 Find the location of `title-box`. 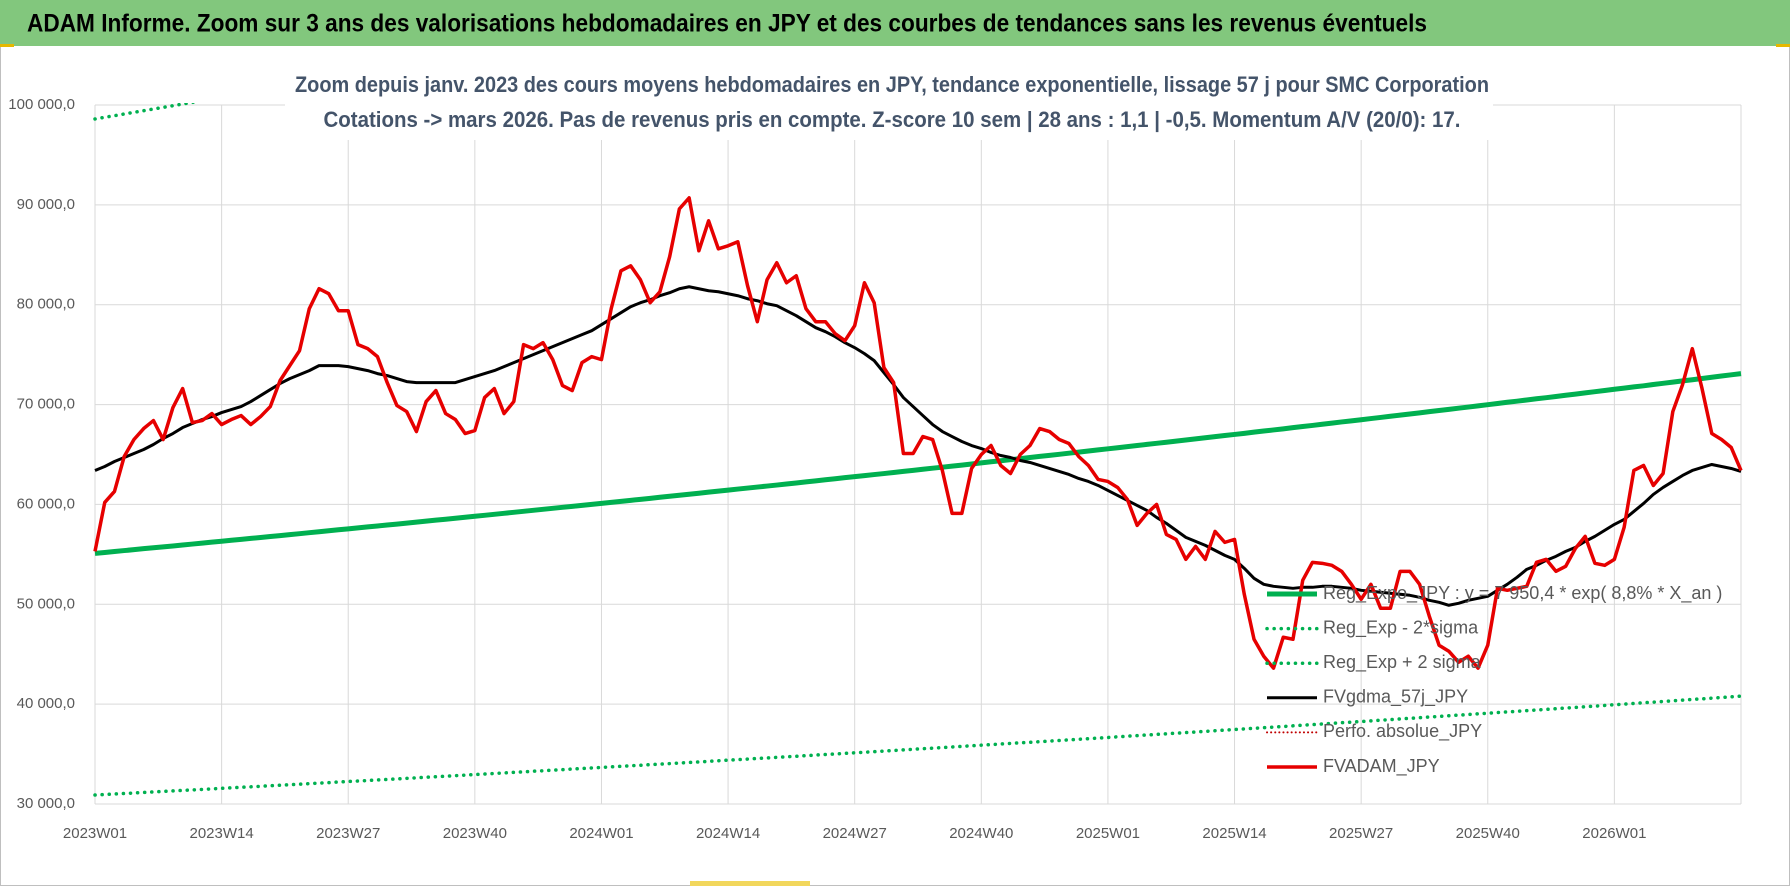

title-box is located at coordinates (889, 104).